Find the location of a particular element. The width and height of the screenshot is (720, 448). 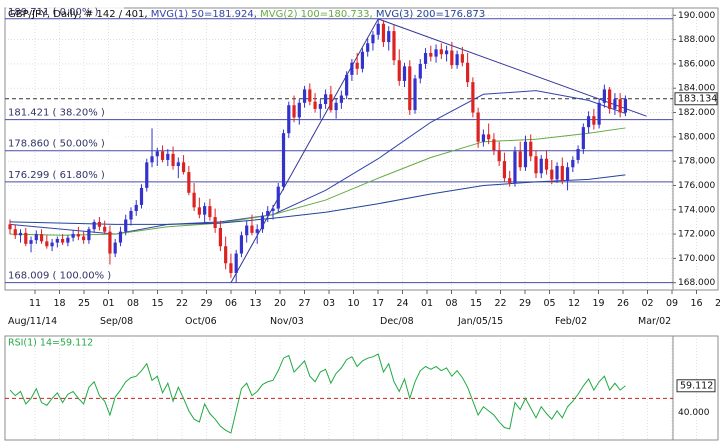

date-tick-label: 09 is located at coordinates (672, 303).